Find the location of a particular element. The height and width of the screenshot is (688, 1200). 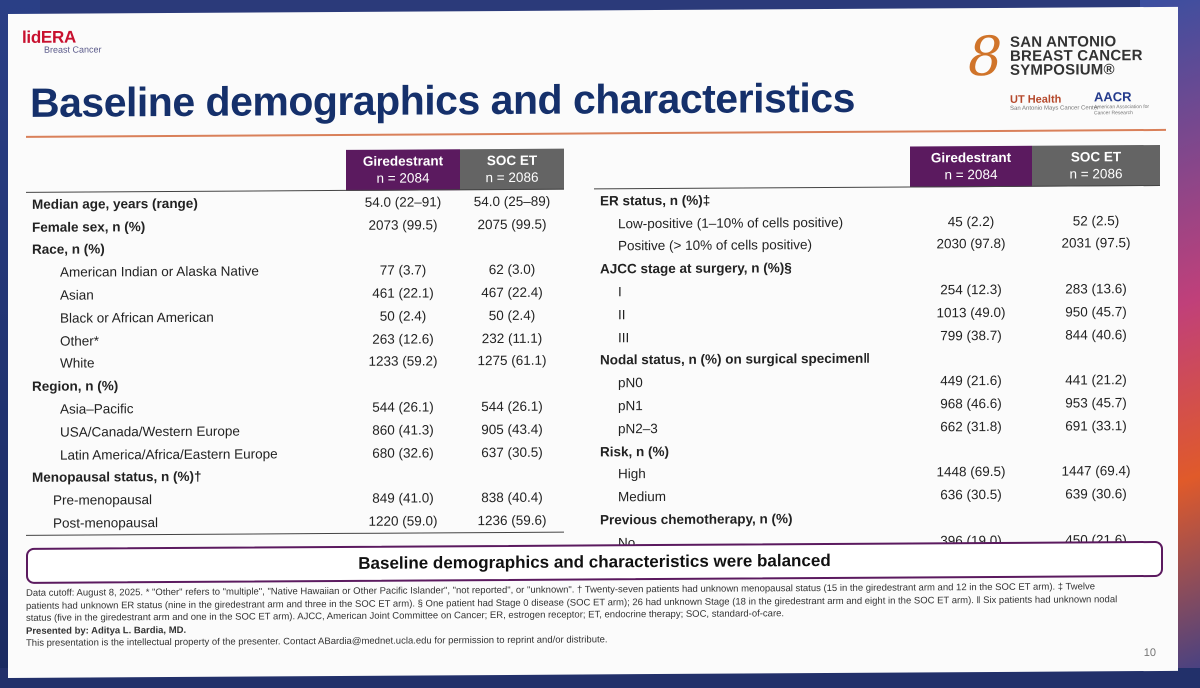

soc-et-value: 441 (21.2) is located at coordinates (1096, 380).